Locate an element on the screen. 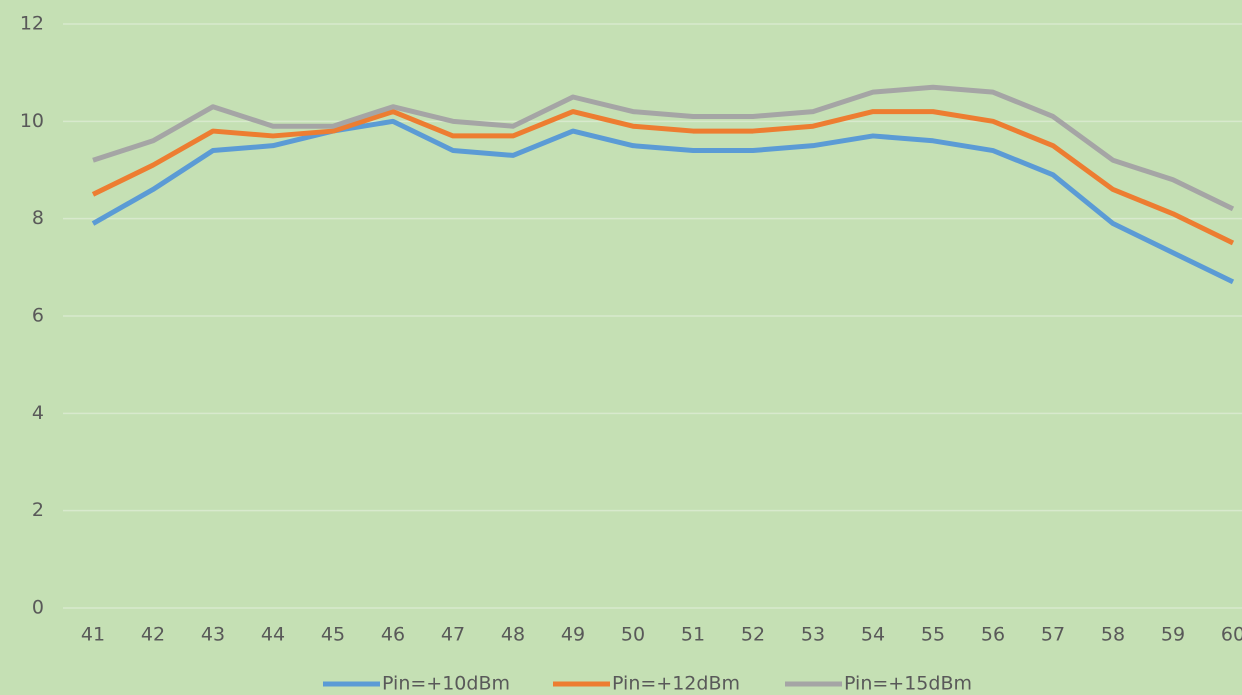 The image size is (1242, 695). y-tick-label: 8 is located at coordinates (38, 218).